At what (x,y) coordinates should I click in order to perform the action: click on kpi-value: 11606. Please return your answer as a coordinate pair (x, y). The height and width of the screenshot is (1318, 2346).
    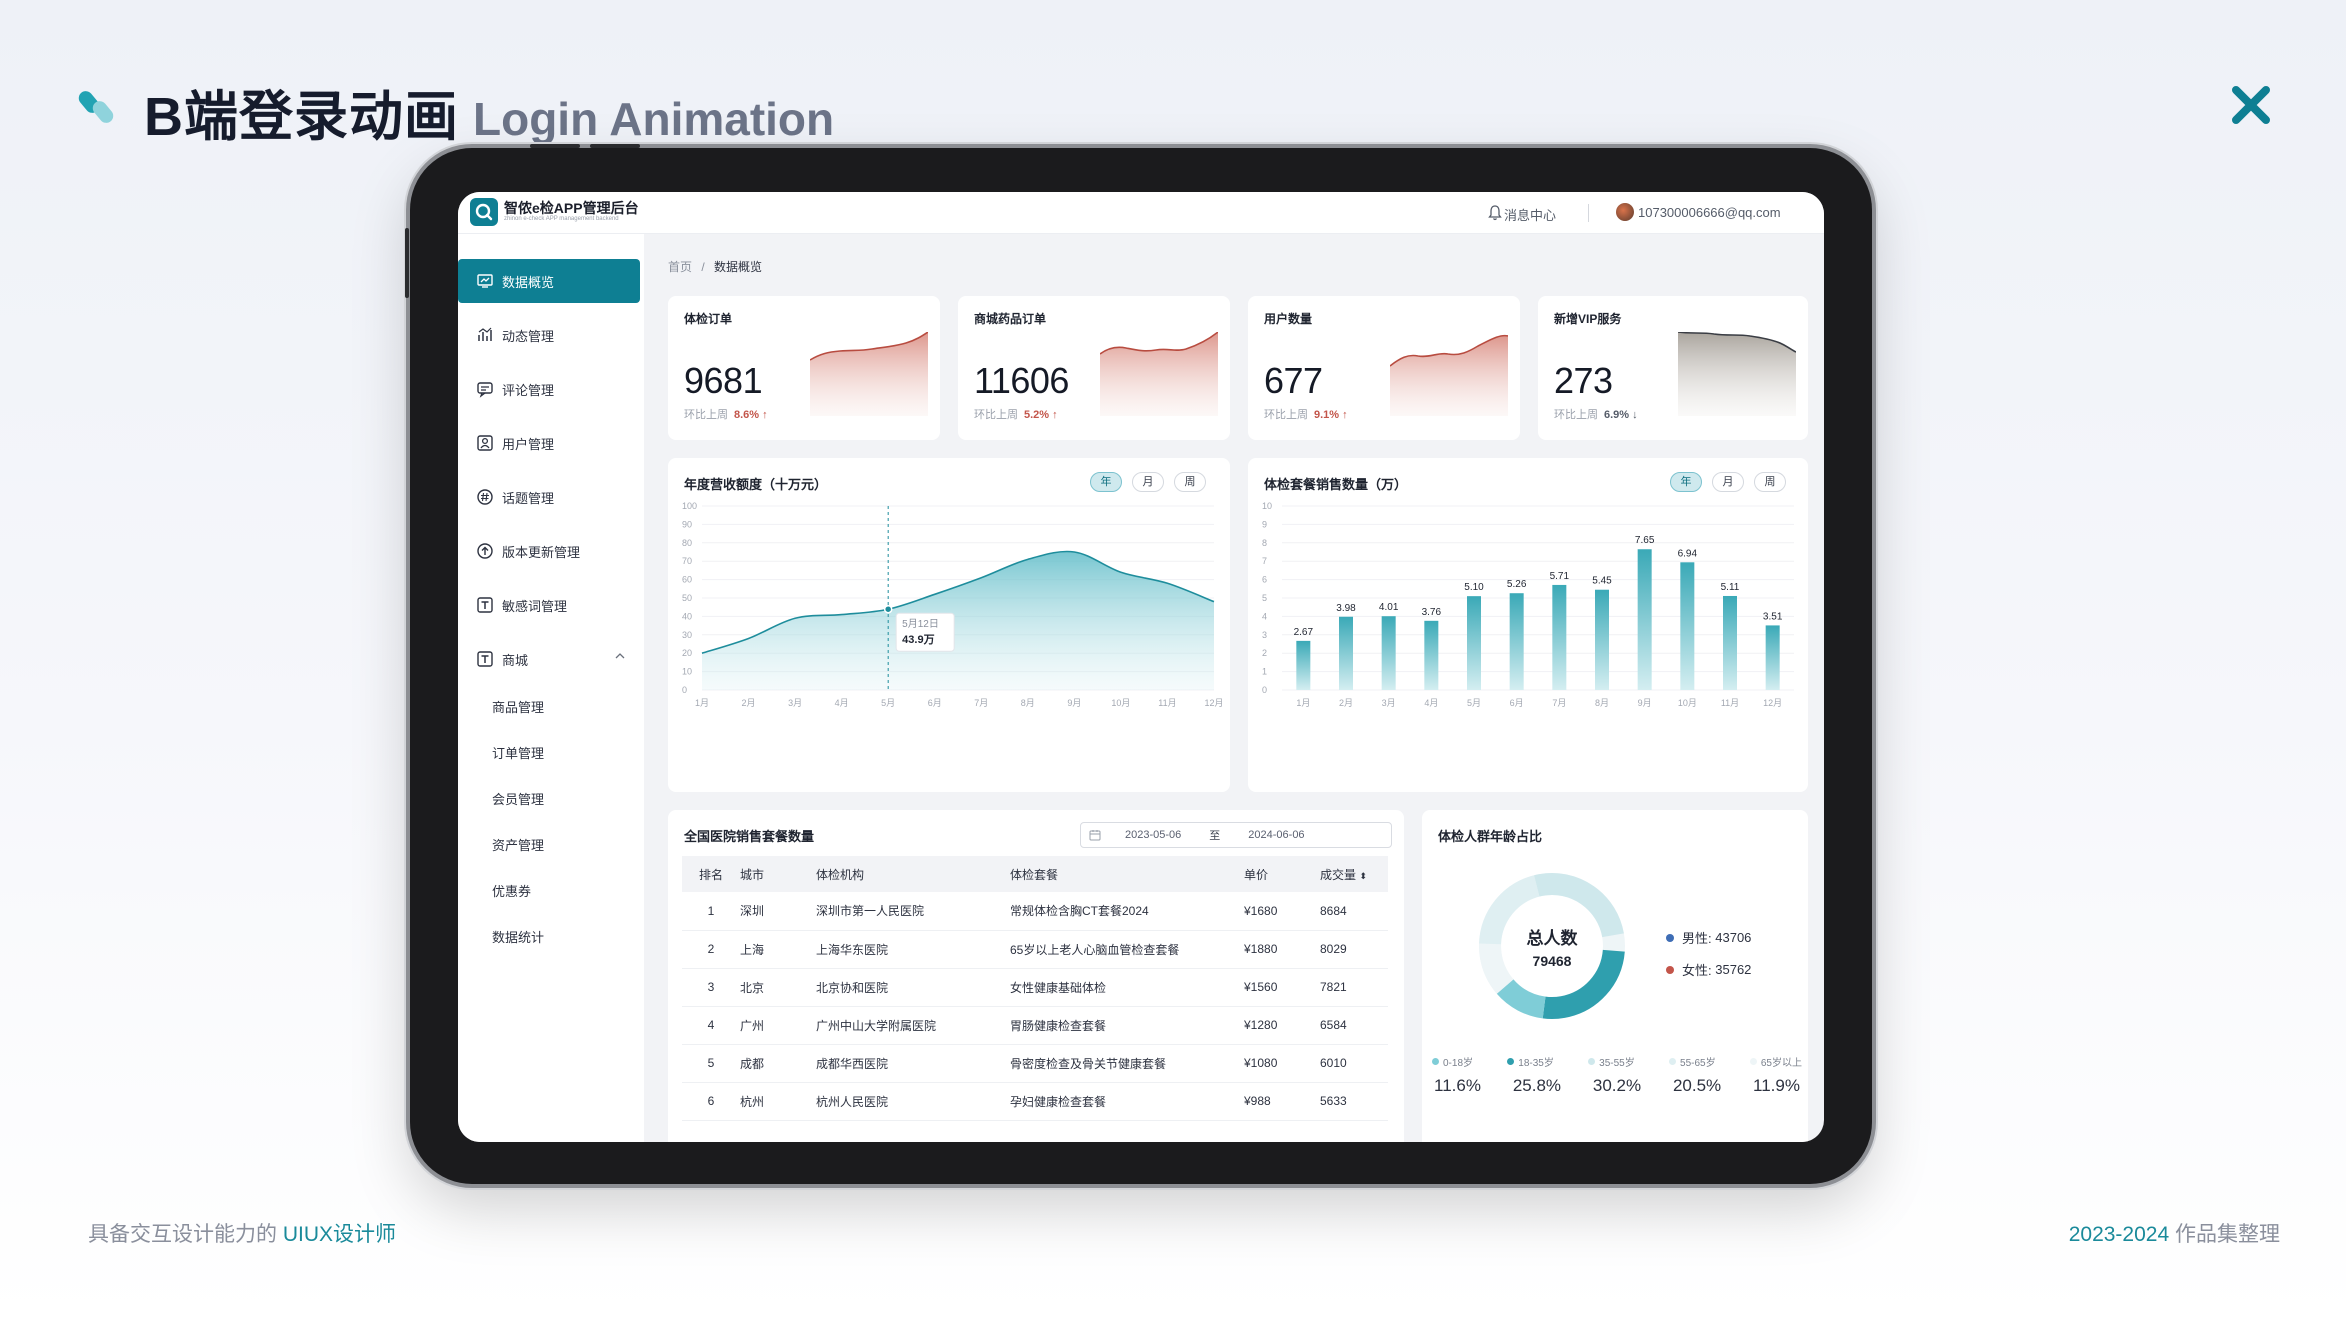
    Looking at the image, I should click on (1021, 380).